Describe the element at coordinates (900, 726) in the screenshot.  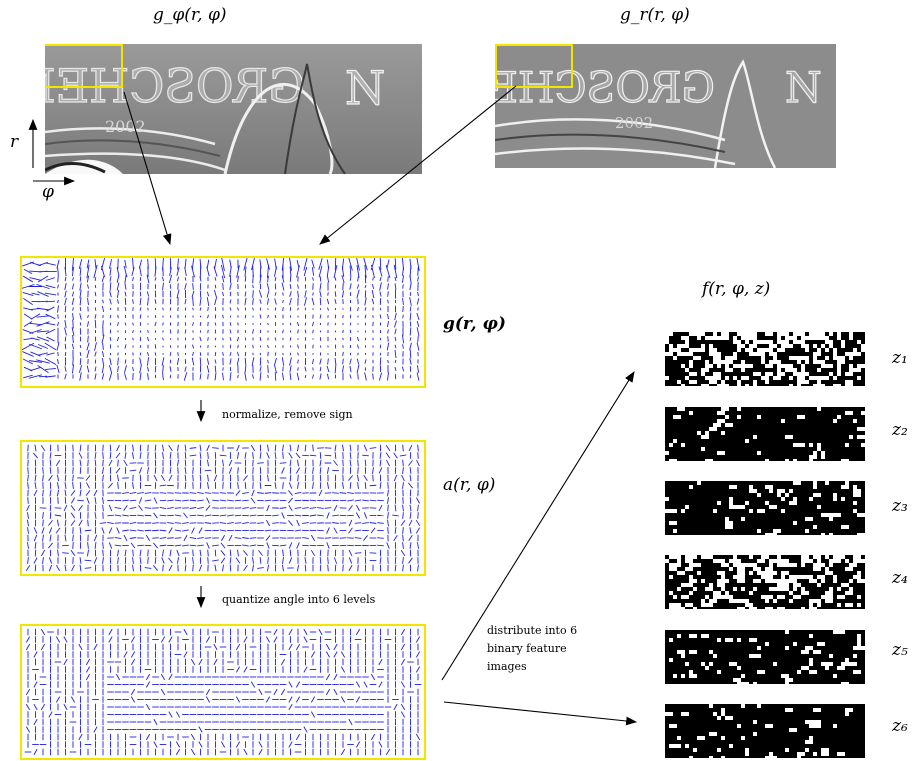
I see `z6-label: z₆` at that location.